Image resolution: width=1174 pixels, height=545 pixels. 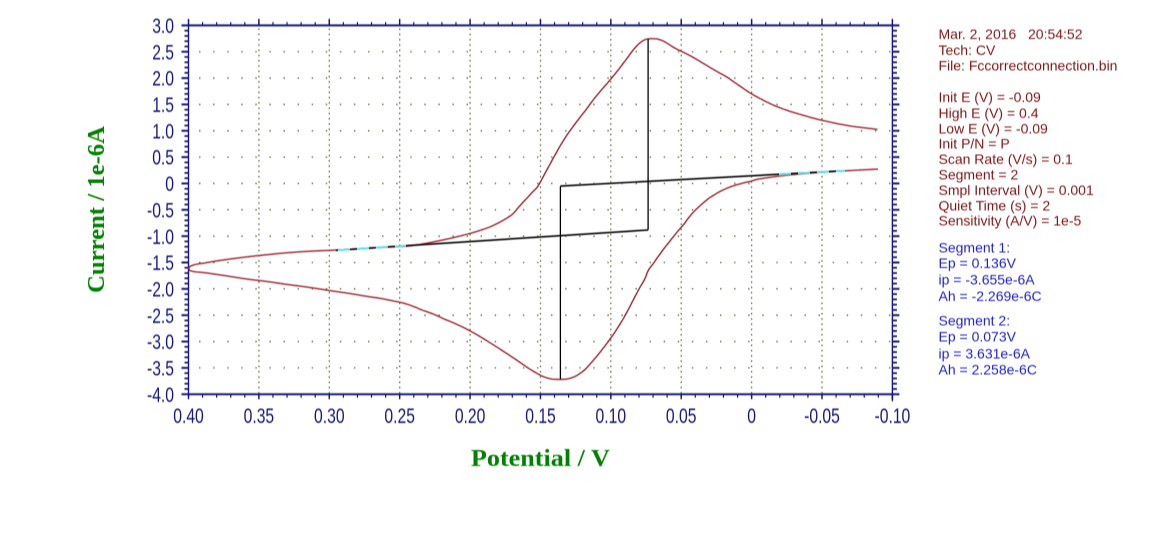 I want to click on svg-text: -1.5, so click(x=160, y=263).